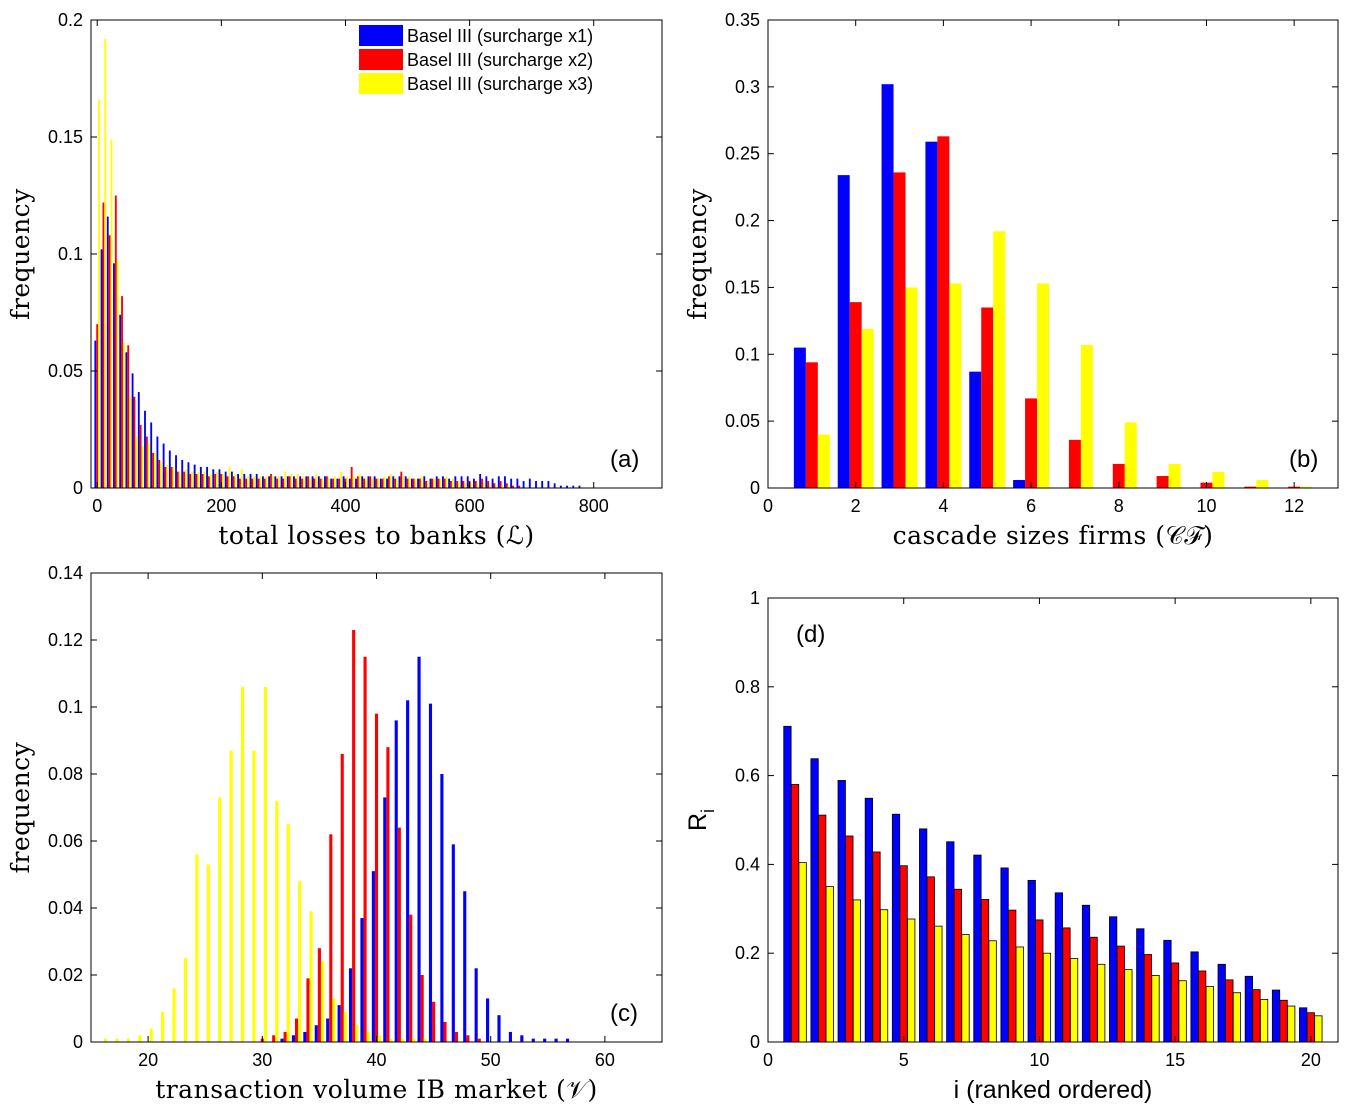 The width and height of the screenshot is (1350, 1104). What do you see at coordinates (904, 1060) in the screenshot?
I see `xtick-label: 5` at bounding box center [904, 1060].